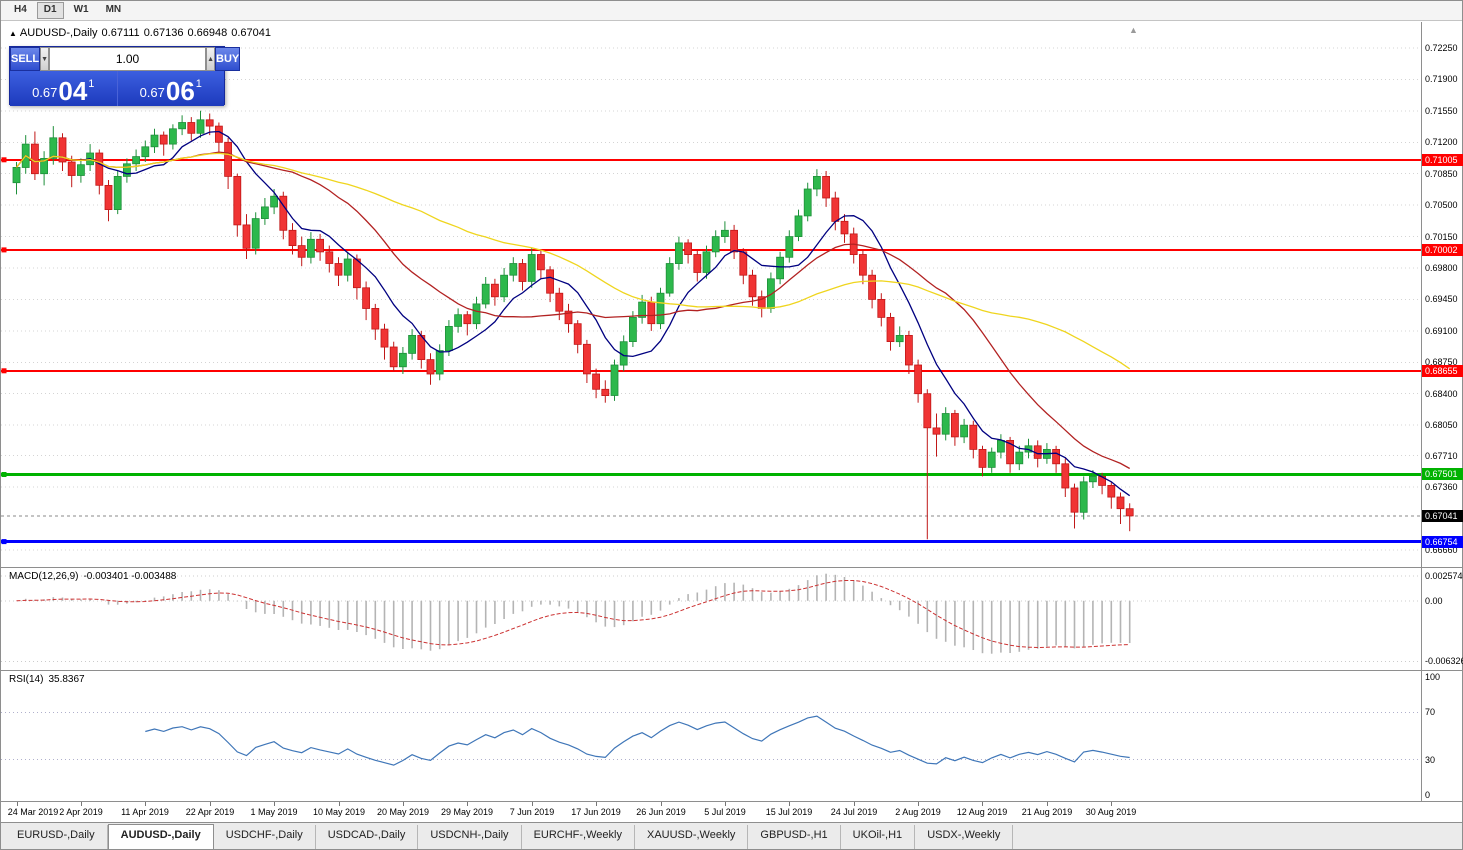 This screenshot has height=850, width=1463. Describe the element at coordinates (982, 812) in the screenshot. I see `date-axis-label: 12 Aug 2019` at that location.